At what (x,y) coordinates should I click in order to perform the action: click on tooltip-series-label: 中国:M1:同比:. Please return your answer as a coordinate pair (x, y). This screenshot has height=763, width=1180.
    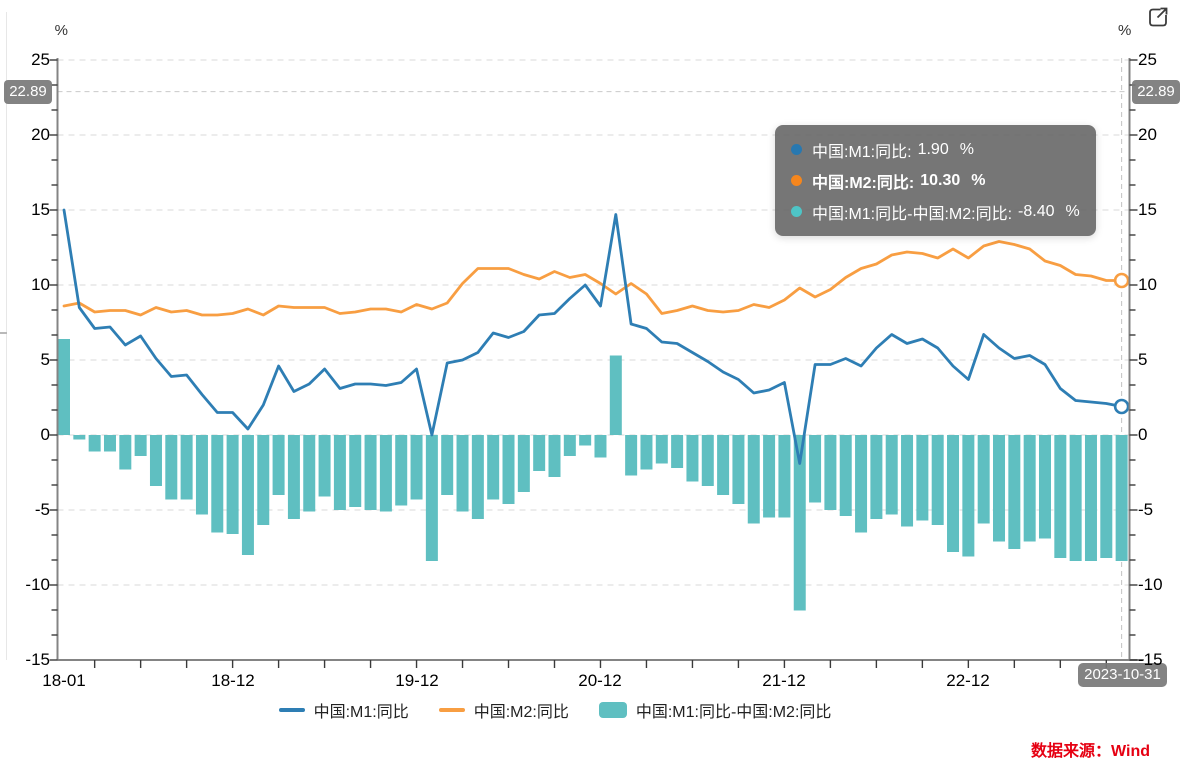
    Looking at the image, I should click on (862, 152).